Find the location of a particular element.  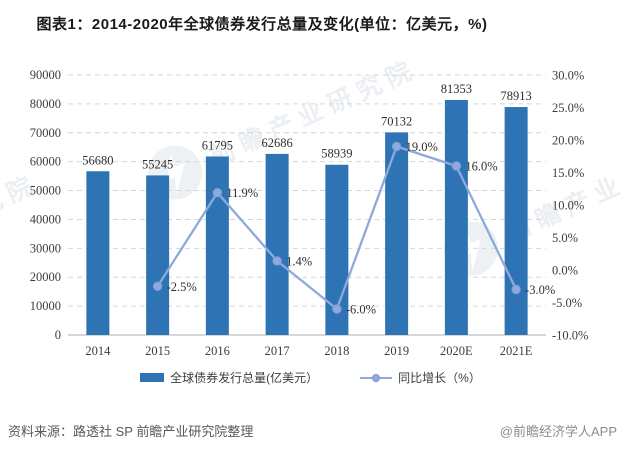

growth-point-2015 is located at coordinates (157, 286).